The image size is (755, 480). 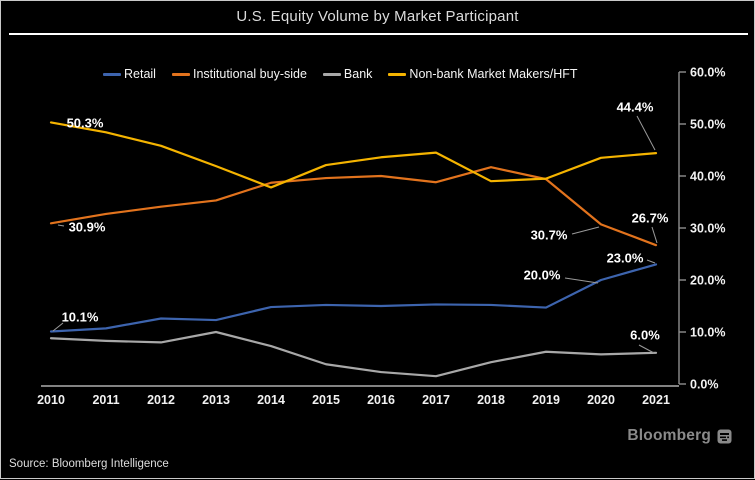 I want to click on legend-swatch-non-bank-market-makers-hft, so click(x=397, y=74).